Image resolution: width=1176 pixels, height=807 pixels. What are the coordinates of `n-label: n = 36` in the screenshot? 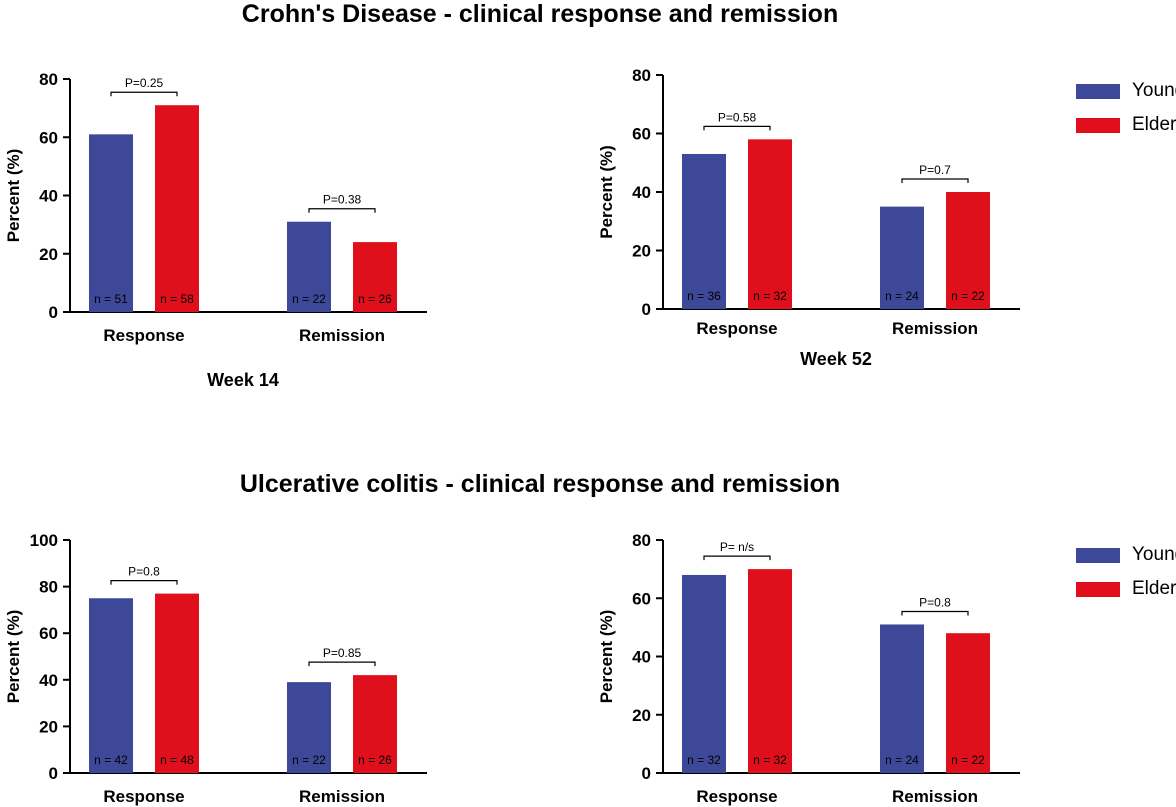 It's located at (704, 296).